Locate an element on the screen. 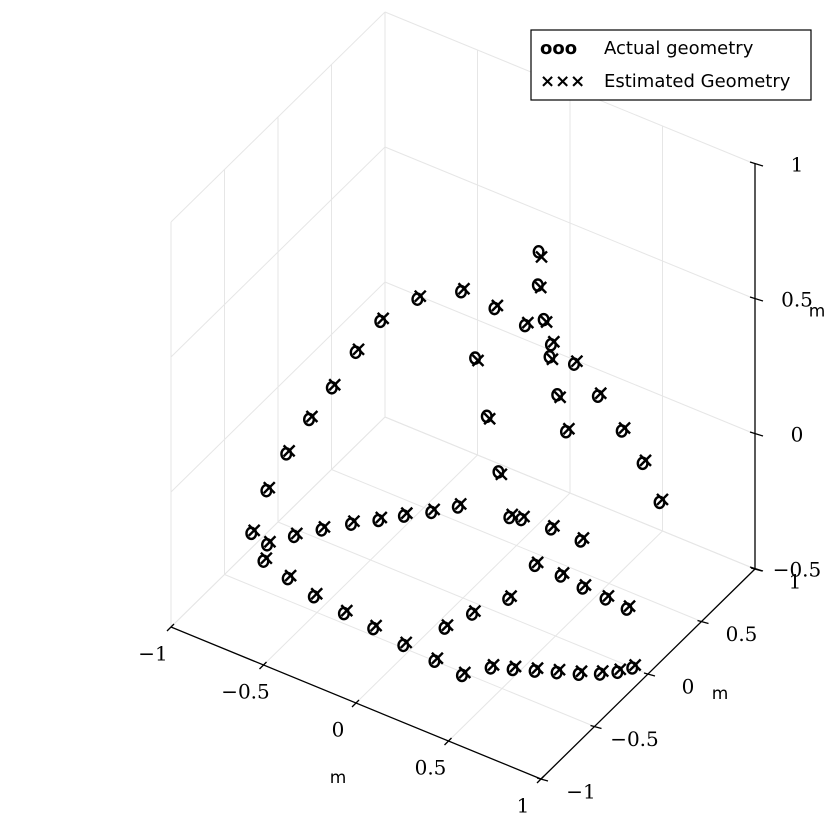  x-tick-label: 1 is located at coordinates (523, 806).